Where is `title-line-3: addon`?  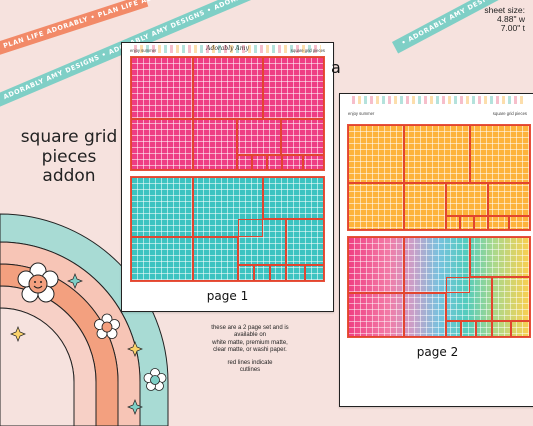 title-line-3: addon is located at coordinates (69, 176).